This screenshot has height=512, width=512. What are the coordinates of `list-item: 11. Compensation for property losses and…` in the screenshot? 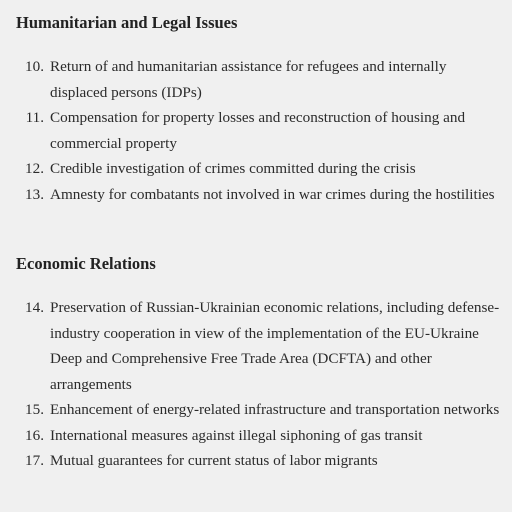 It's located at (259, 130).